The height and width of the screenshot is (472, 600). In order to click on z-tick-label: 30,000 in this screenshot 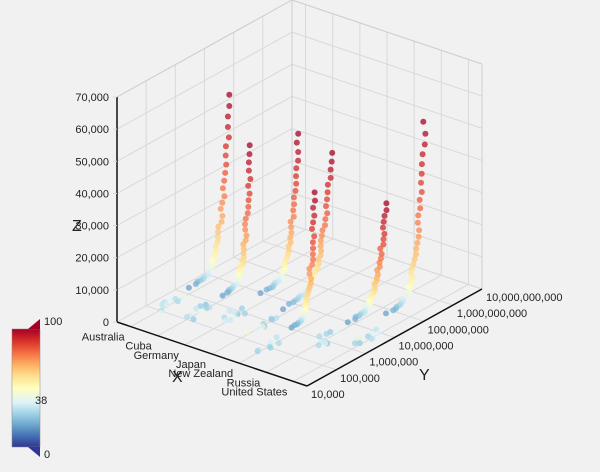, I will do `click(92, 227)`.